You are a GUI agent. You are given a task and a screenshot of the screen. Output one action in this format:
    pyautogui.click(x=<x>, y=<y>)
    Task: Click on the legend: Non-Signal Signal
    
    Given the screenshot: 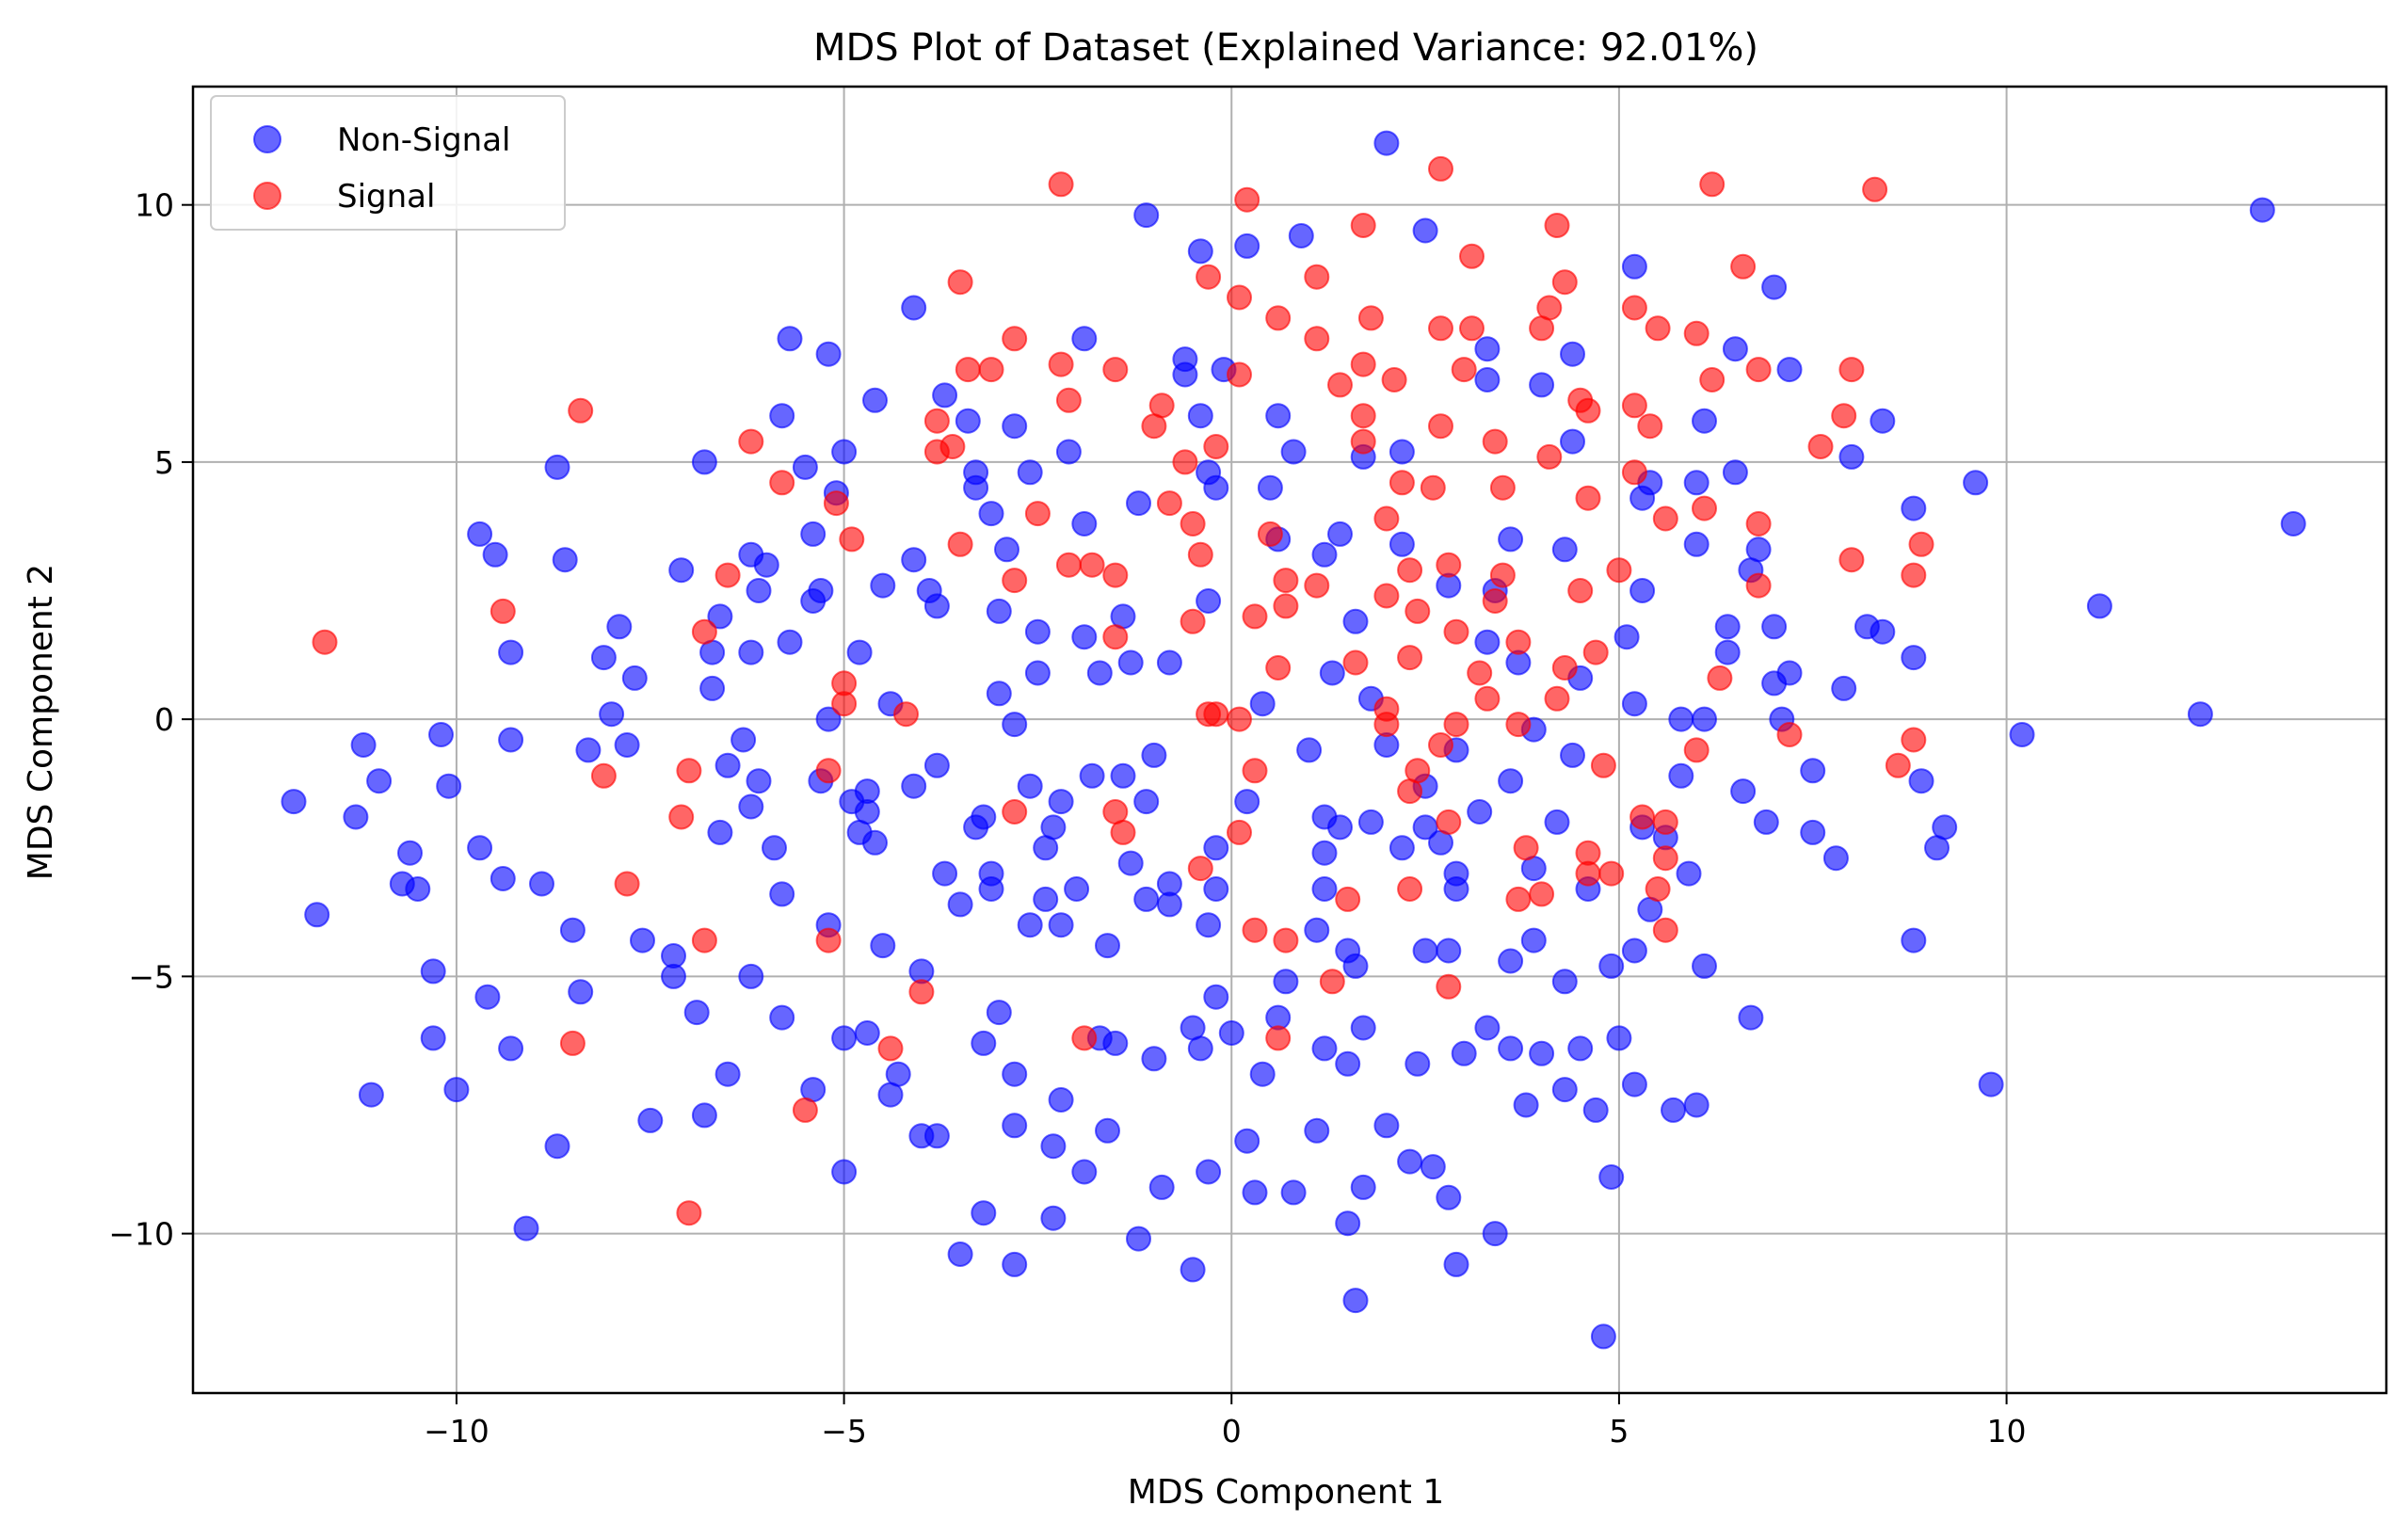 What is the action you would take?
    pyautogui.click(x=388, y=163)
    